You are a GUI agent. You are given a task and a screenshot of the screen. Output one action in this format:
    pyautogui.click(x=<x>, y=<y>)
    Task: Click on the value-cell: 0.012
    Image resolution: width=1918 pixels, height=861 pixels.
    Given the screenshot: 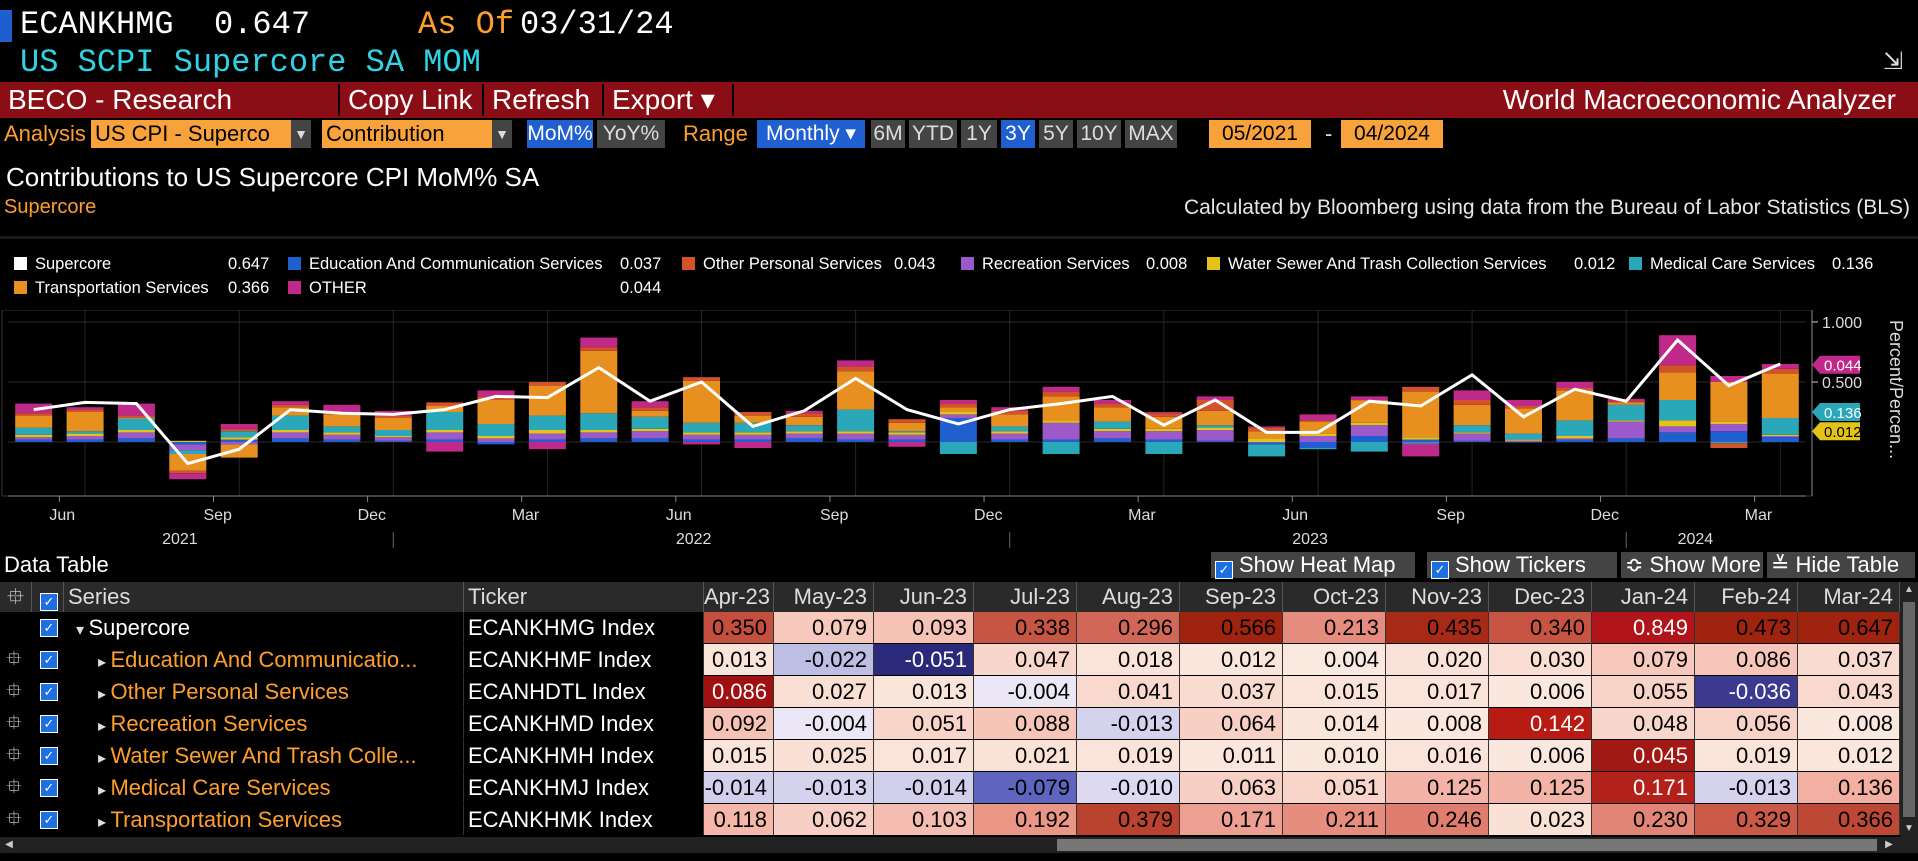 What is the action you would take?
    pyautogui.click(x=1849, y=755)
    